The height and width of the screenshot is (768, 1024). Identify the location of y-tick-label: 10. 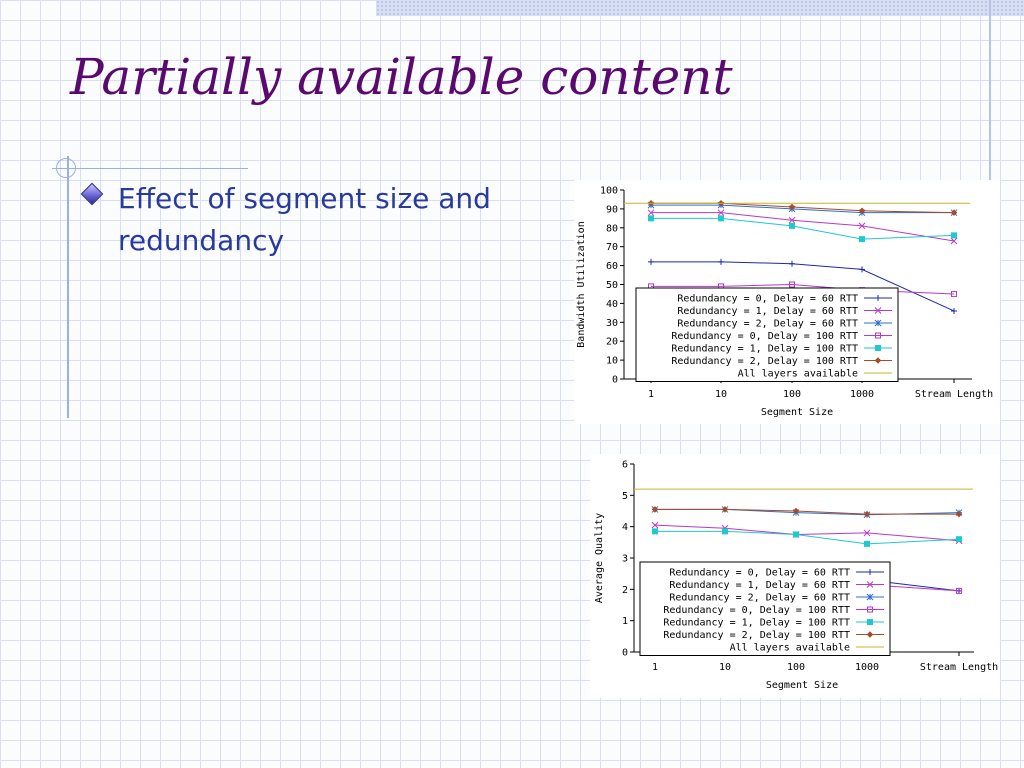
(612, 361).